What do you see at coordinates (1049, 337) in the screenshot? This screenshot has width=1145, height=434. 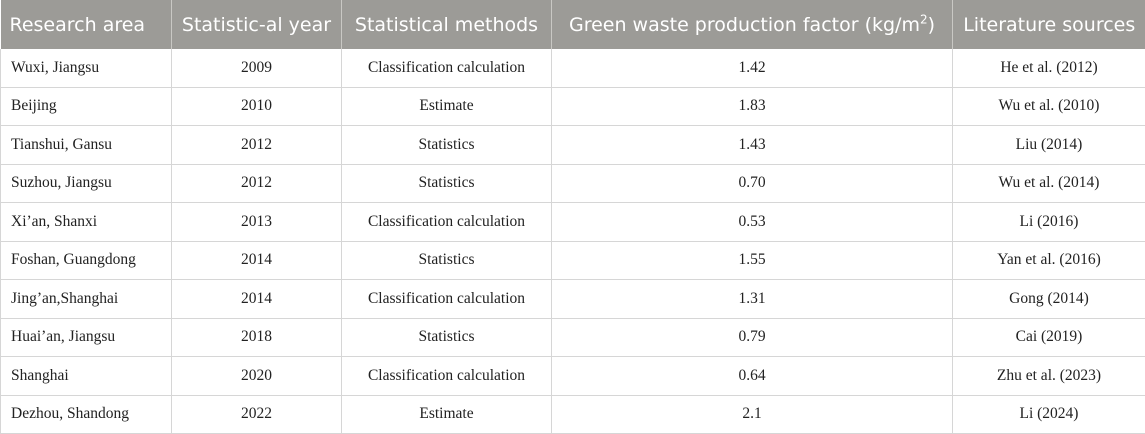 I see `source-cell: Cai (2019)` at bounding box center [1049, 337].